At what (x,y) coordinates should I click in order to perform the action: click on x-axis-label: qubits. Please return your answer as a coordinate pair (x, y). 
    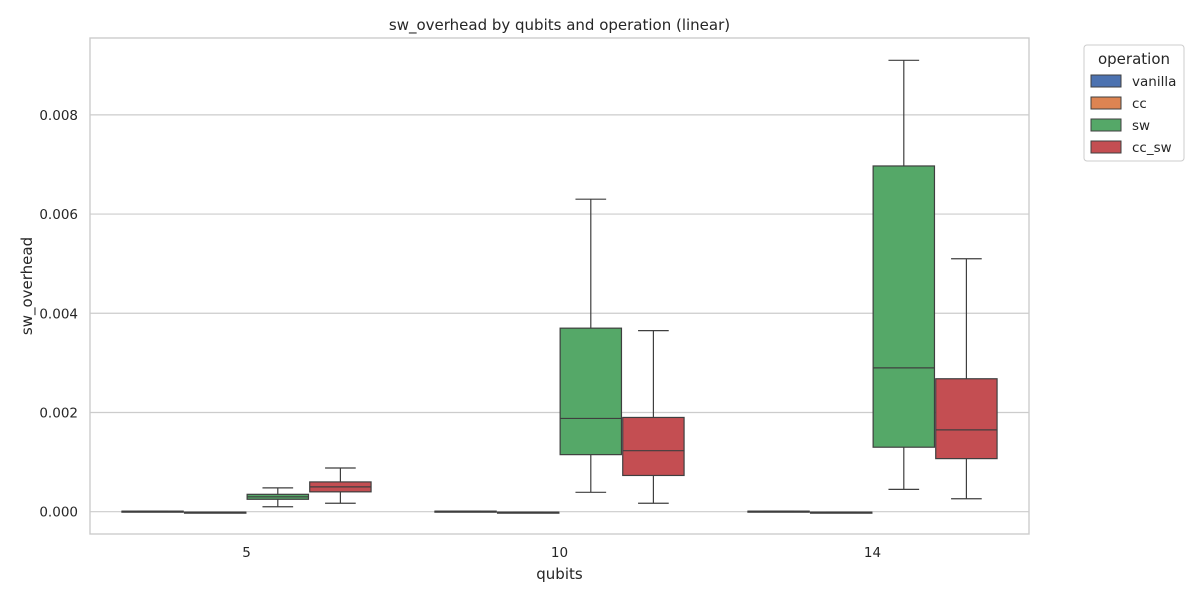
    Looking at the image, I should click on (559, 574).